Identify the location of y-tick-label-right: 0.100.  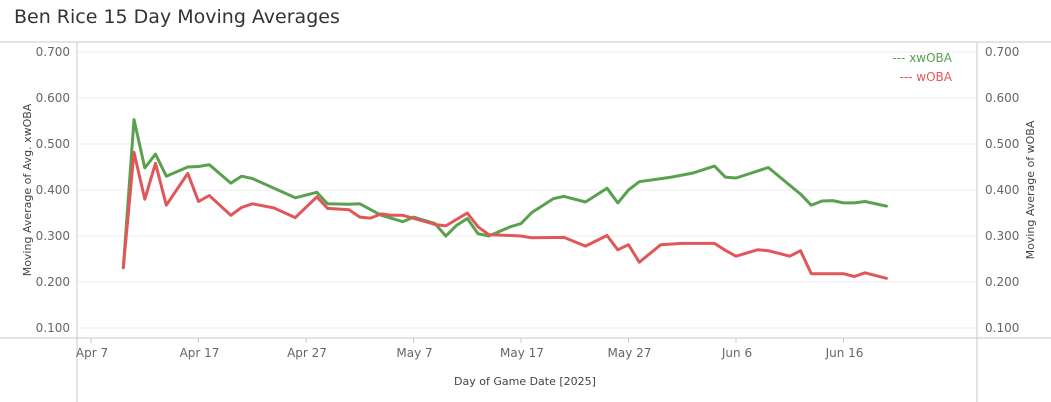
(1002, 328).